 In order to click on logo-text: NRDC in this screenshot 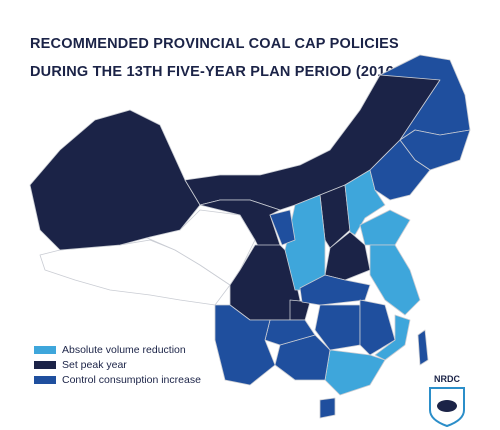, I will do `click(447, 379)`.